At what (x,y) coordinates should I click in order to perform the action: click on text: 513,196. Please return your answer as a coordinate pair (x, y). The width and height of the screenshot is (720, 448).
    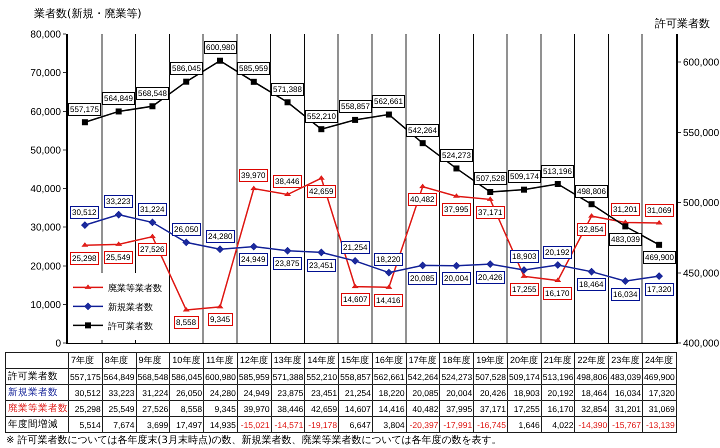
    Looking at the image, I should click on (557, 171).